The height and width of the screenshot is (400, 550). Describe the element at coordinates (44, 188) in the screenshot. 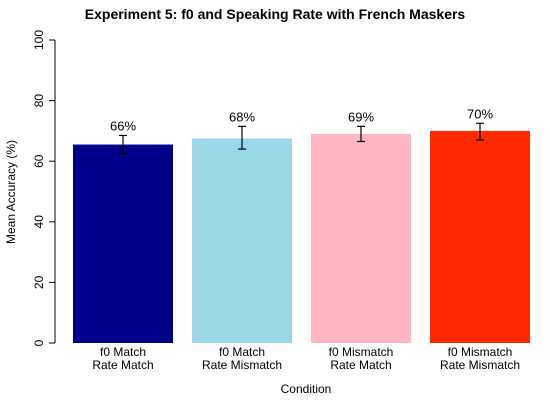

I see `y-axis: 0 20 40 60 80 100` at that location.